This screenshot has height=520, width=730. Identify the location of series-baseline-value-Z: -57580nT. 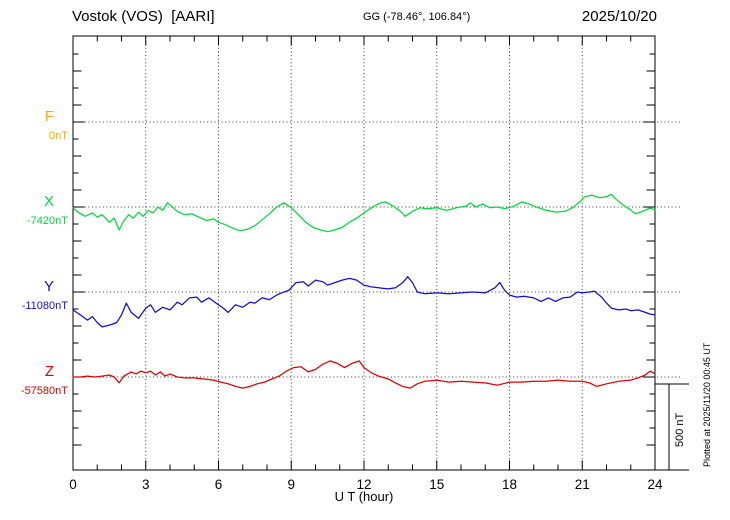
(44, 391).